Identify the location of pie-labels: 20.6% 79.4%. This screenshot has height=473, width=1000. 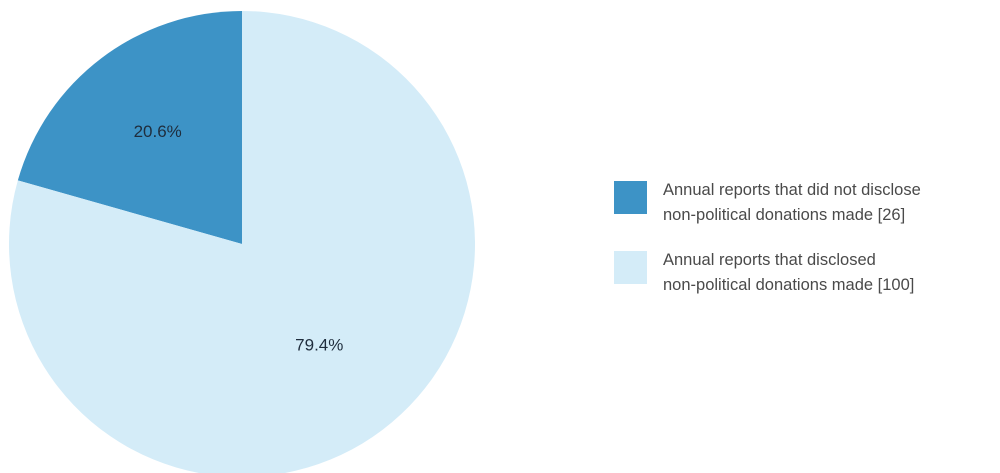
(239, 238).